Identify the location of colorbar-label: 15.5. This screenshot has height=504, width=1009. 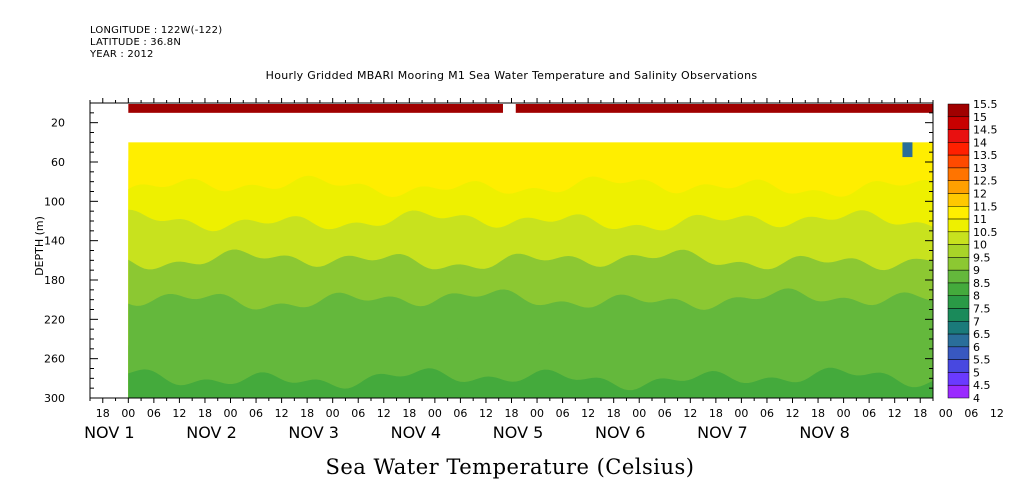
(985, 104).